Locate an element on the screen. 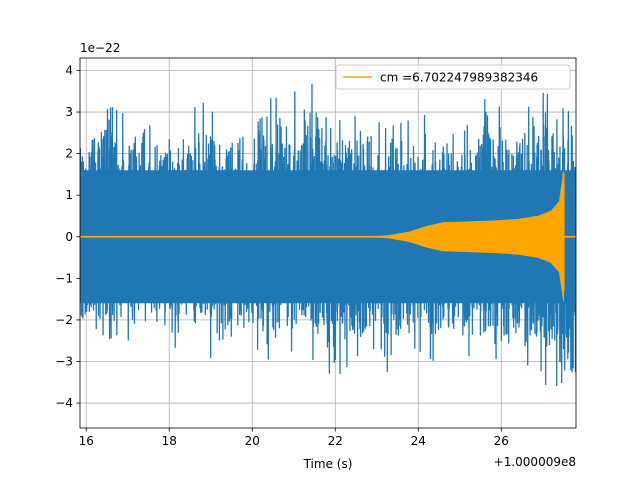 The image size is (640, 480). y-tick-label: 2 is located at coordinates (69, 154).